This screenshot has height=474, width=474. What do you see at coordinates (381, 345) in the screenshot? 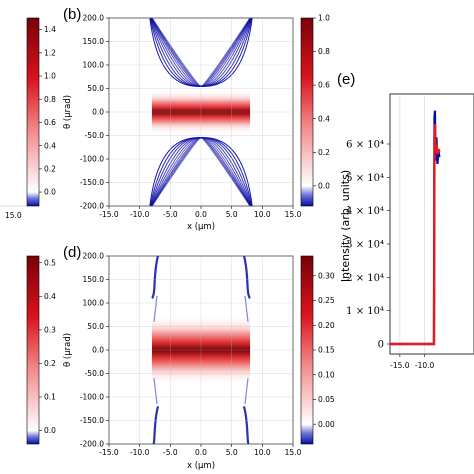
I see `y-tick-label: 0` at bounding box center [381, 345].